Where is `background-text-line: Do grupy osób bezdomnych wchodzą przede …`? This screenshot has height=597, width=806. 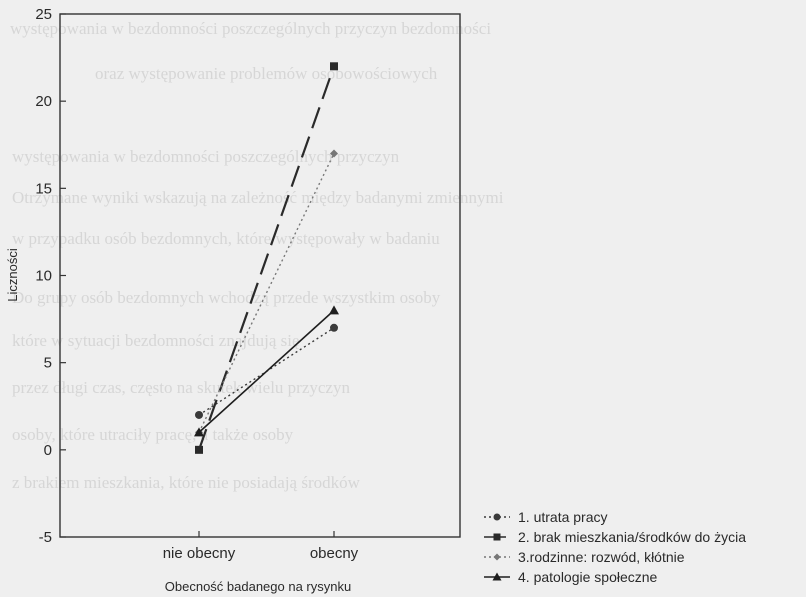
background-text-line: Do grupy osób bezdomnych wchodzą przede … is located at coordinates (226, 297).